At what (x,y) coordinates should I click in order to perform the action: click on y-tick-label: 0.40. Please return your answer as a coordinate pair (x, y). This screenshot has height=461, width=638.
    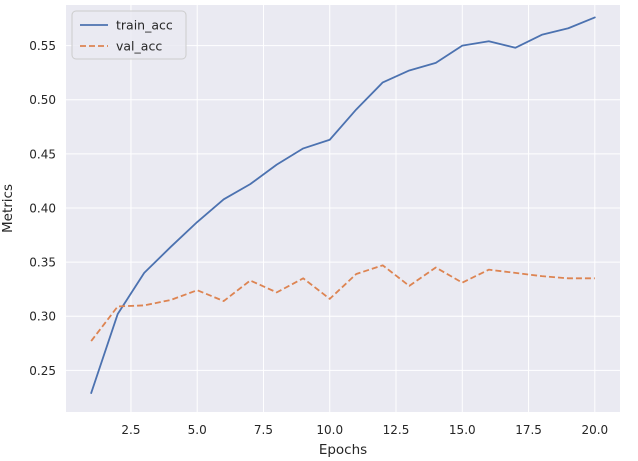
    Looking at the image, I should click on (42, 208).